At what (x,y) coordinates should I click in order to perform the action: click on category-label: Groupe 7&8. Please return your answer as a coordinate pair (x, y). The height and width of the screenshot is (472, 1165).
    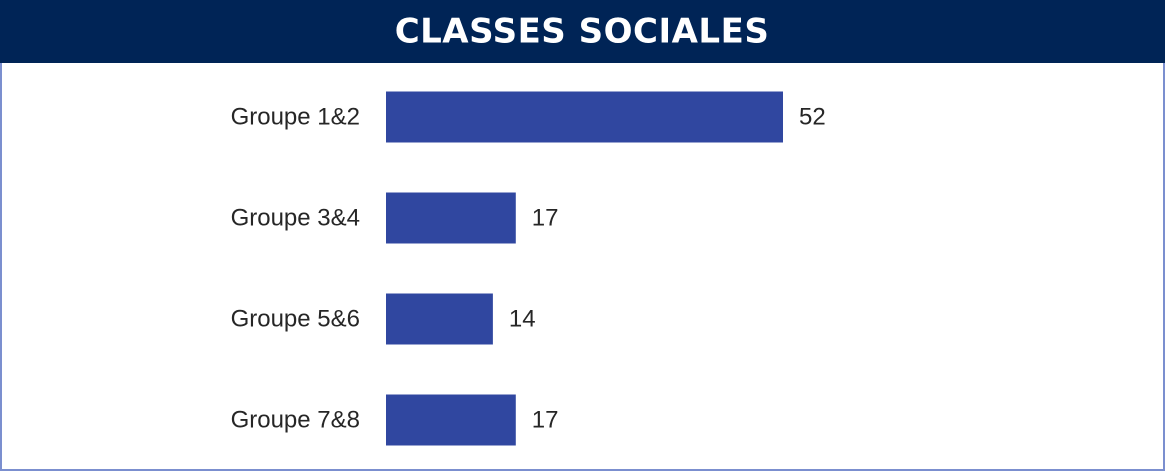
    Looking at the image, I should click on (295, 419).